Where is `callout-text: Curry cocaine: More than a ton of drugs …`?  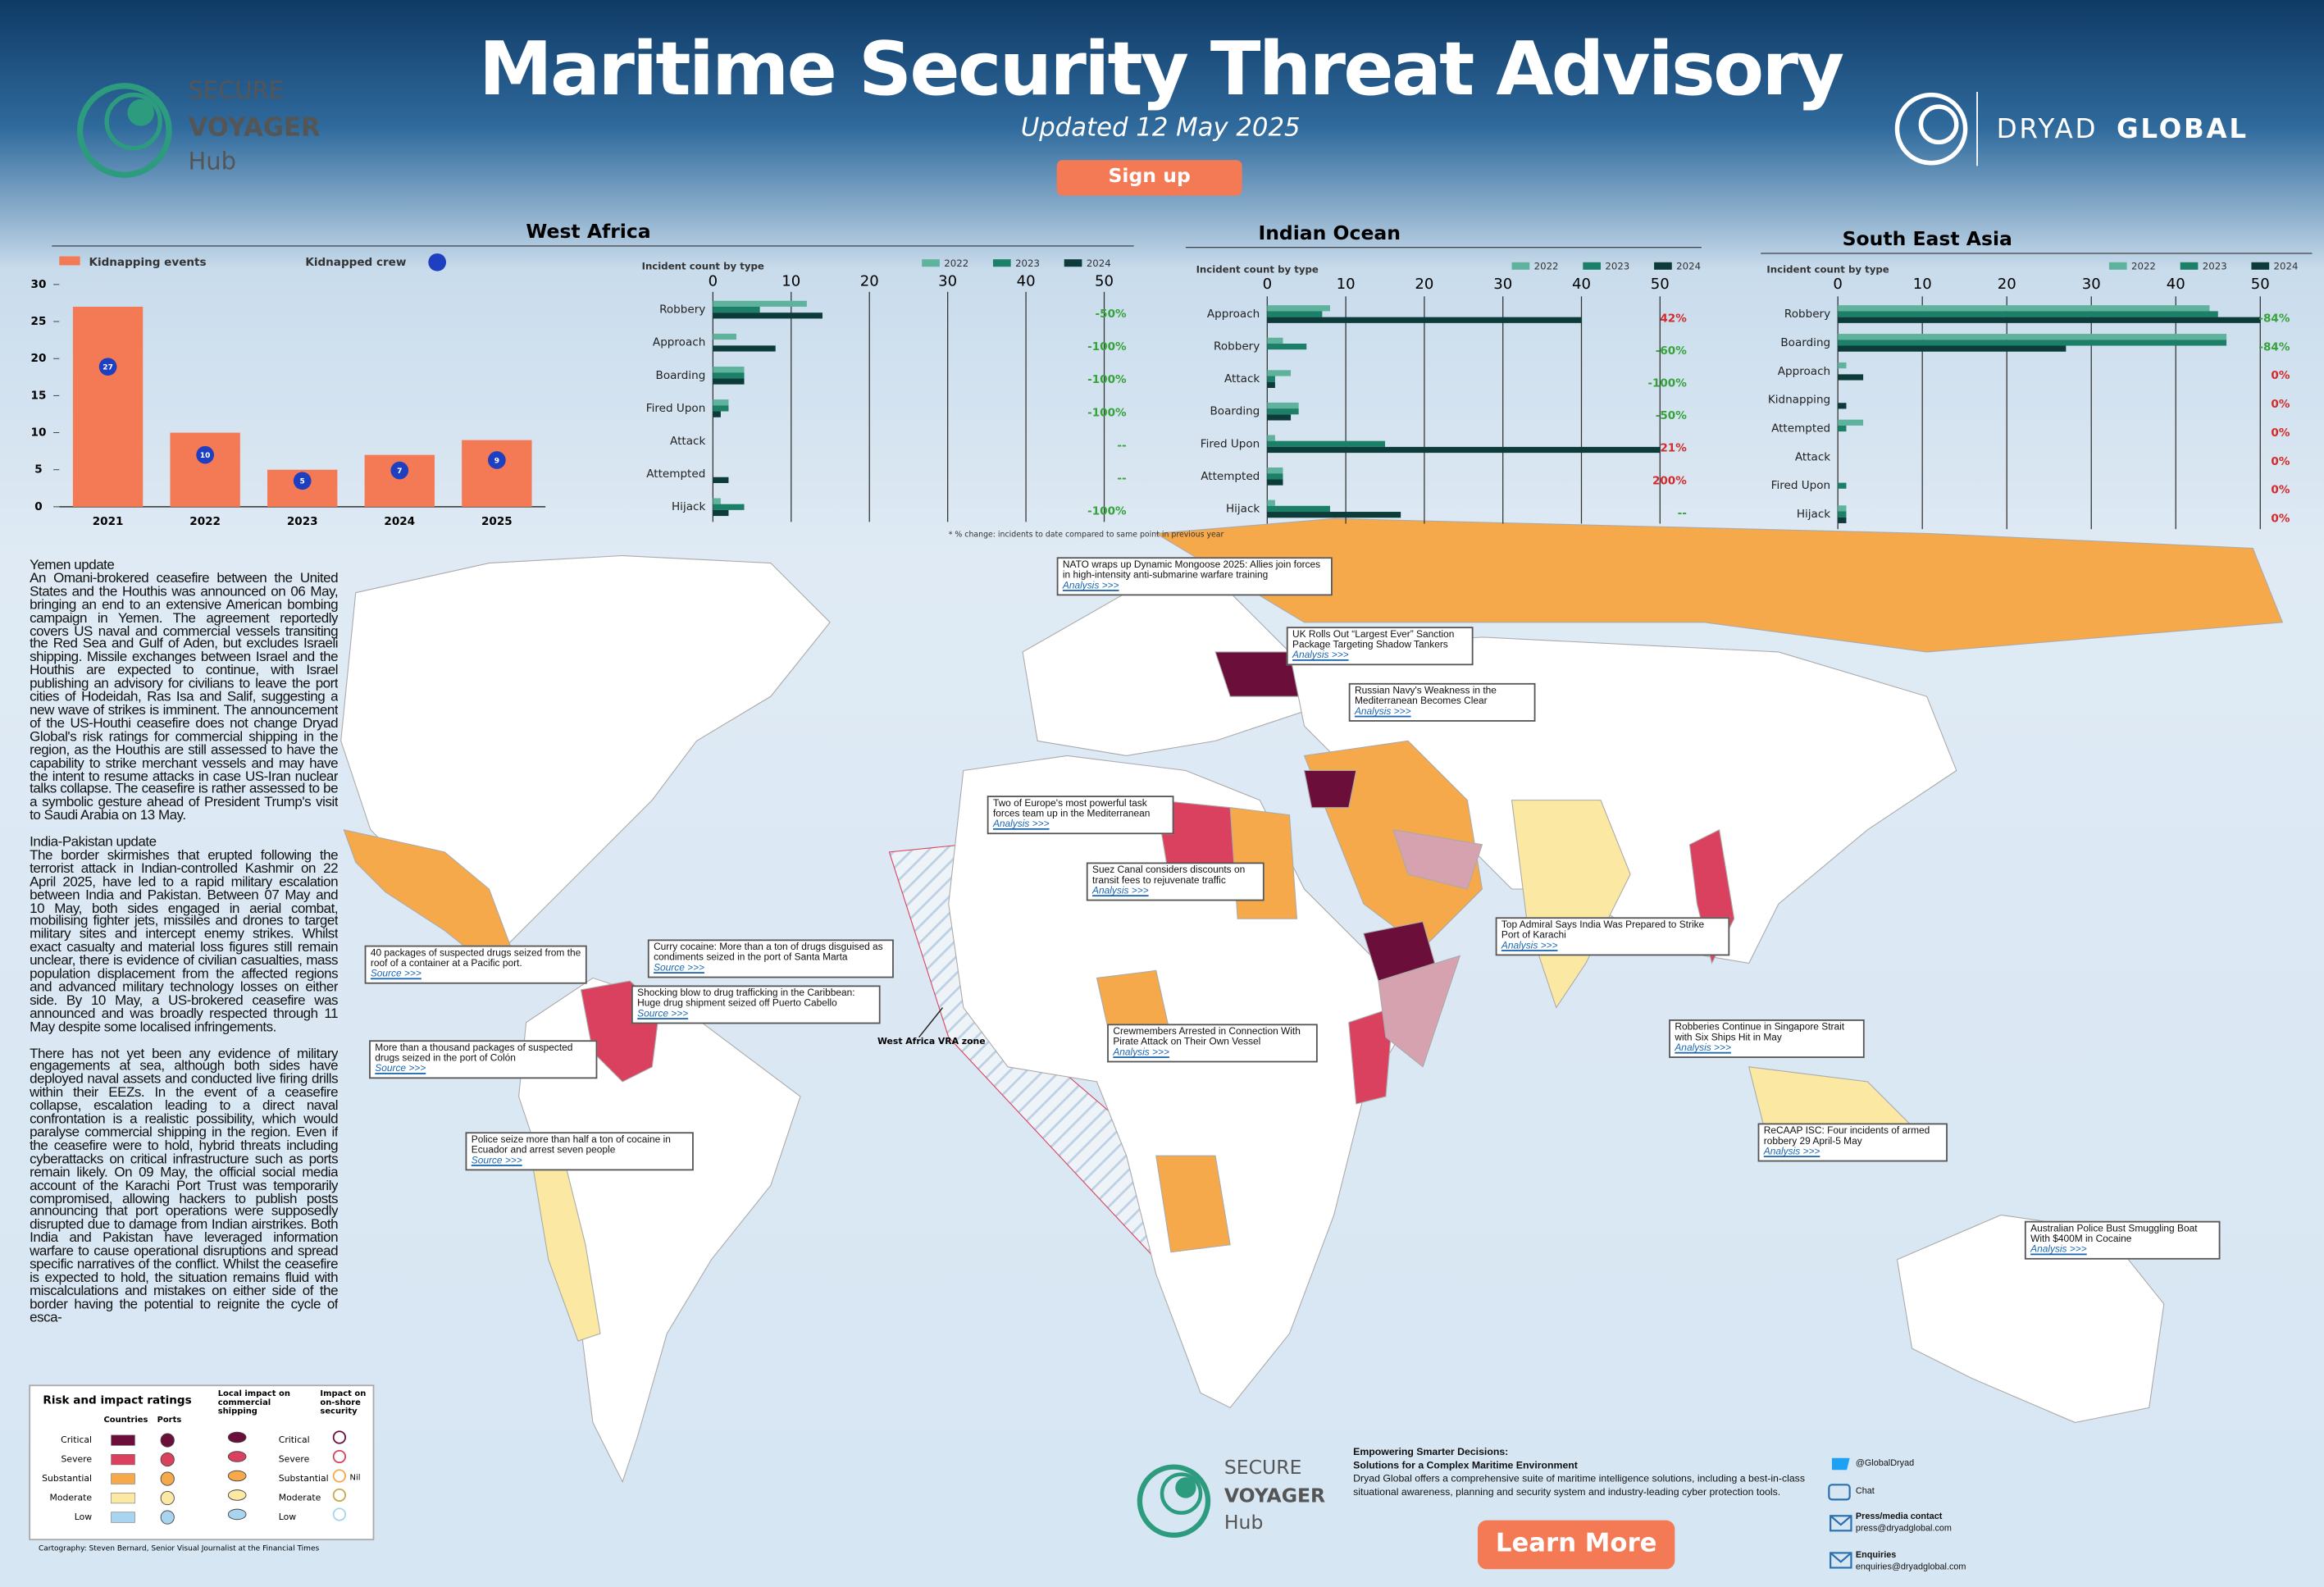
callout-text: Curry cocaine: More than a ton of drugs … is located at coordinates (768, 953).